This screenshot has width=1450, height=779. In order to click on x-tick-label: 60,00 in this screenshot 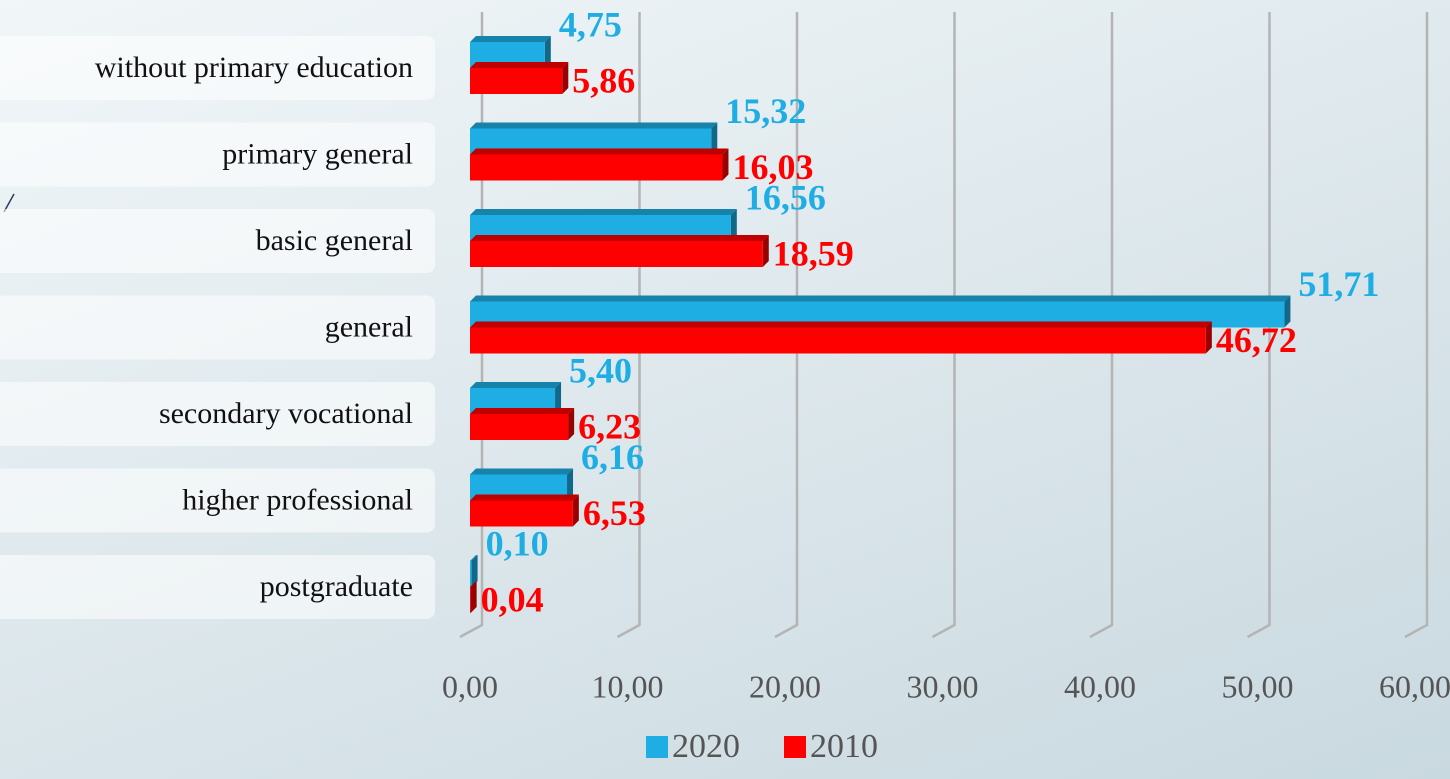, I will do `click(1414, 686)`.